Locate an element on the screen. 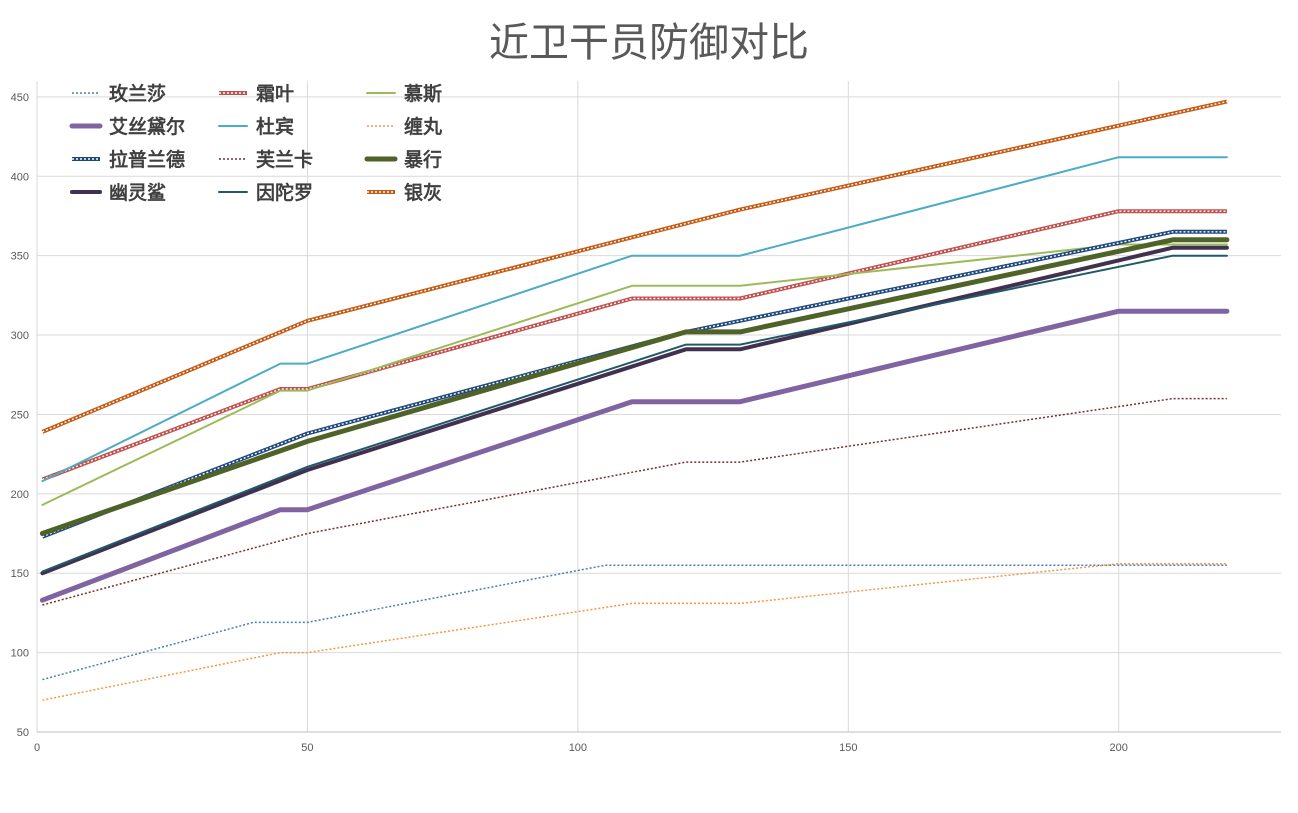 The image size is (1298, 813). legend-label: 暴行 is located at coordinates (423, 159).